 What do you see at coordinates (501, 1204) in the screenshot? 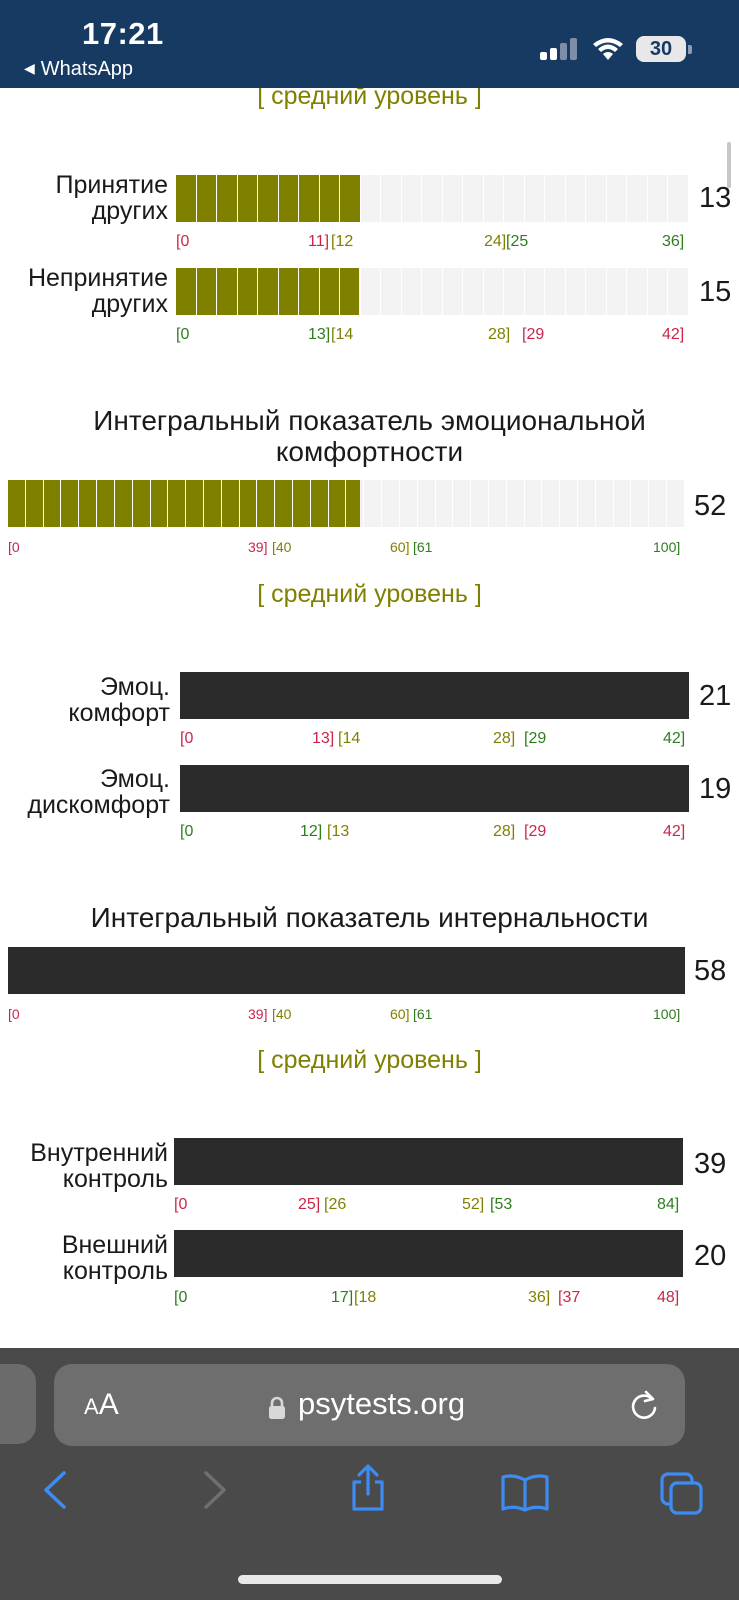
I see `scale-tick-label: [53` at bounding box center [501, 1204].